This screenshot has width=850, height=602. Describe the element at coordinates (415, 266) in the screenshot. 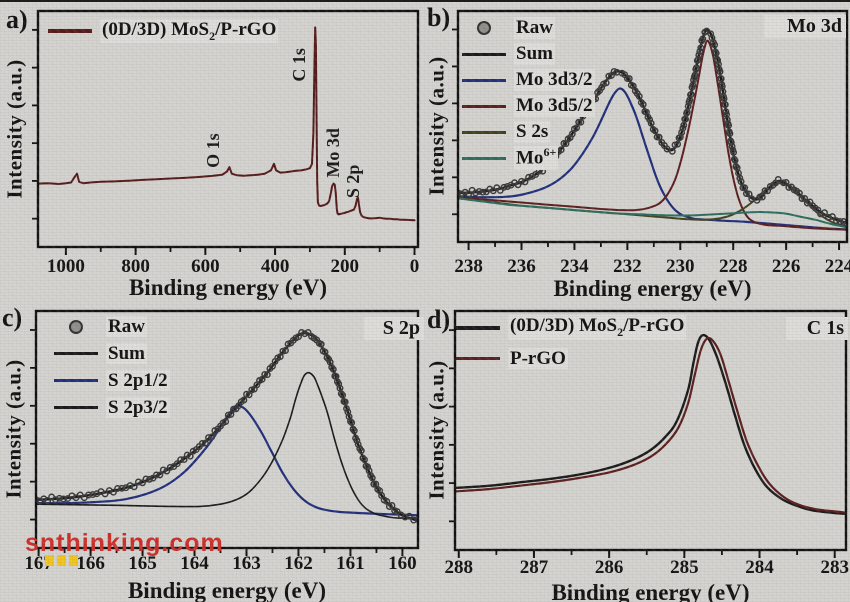

I see `x-tick-label: 0` at that location.